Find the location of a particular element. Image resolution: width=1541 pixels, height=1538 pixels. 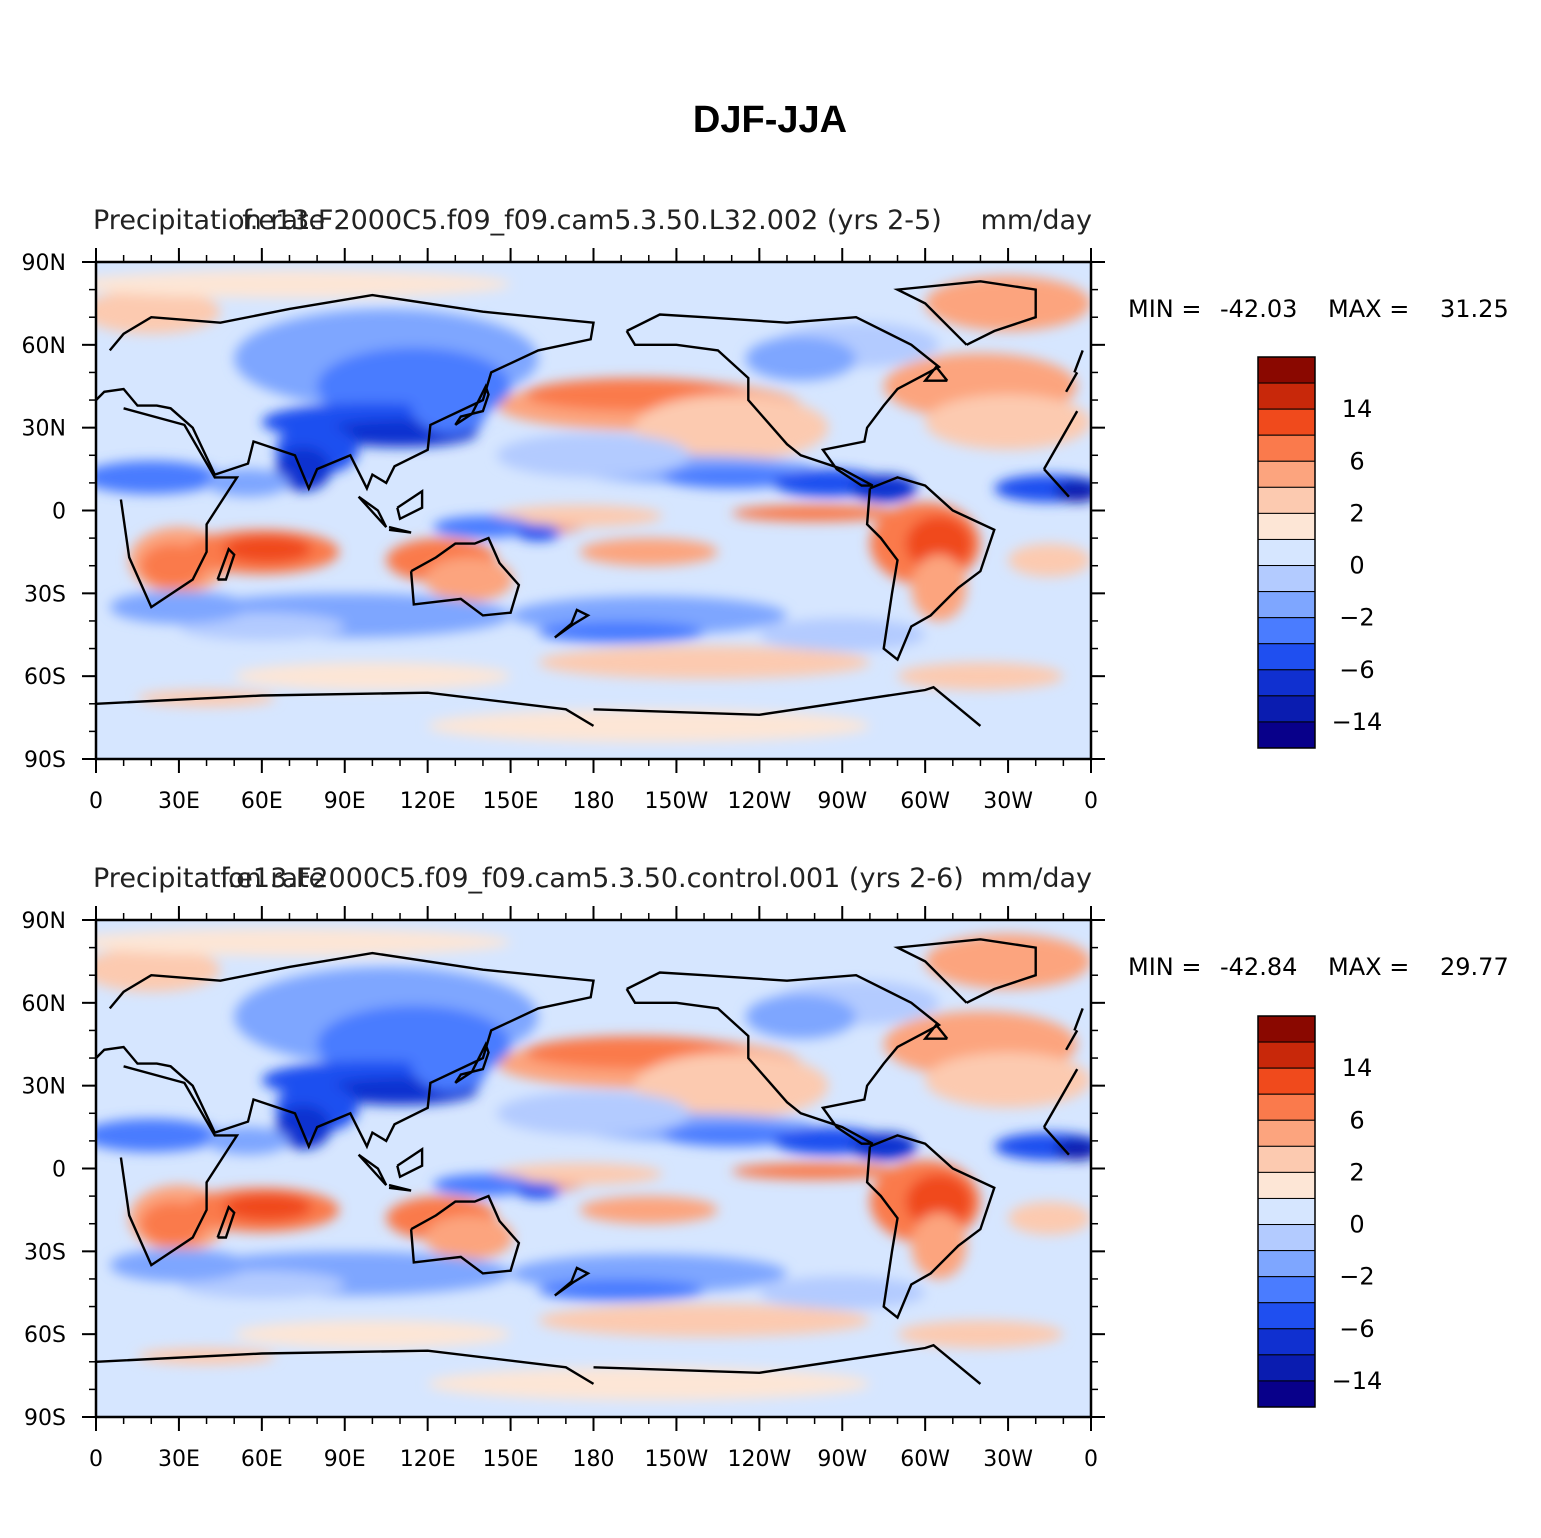

colorbar-label: 0 is located at coordinates (1356, 566).